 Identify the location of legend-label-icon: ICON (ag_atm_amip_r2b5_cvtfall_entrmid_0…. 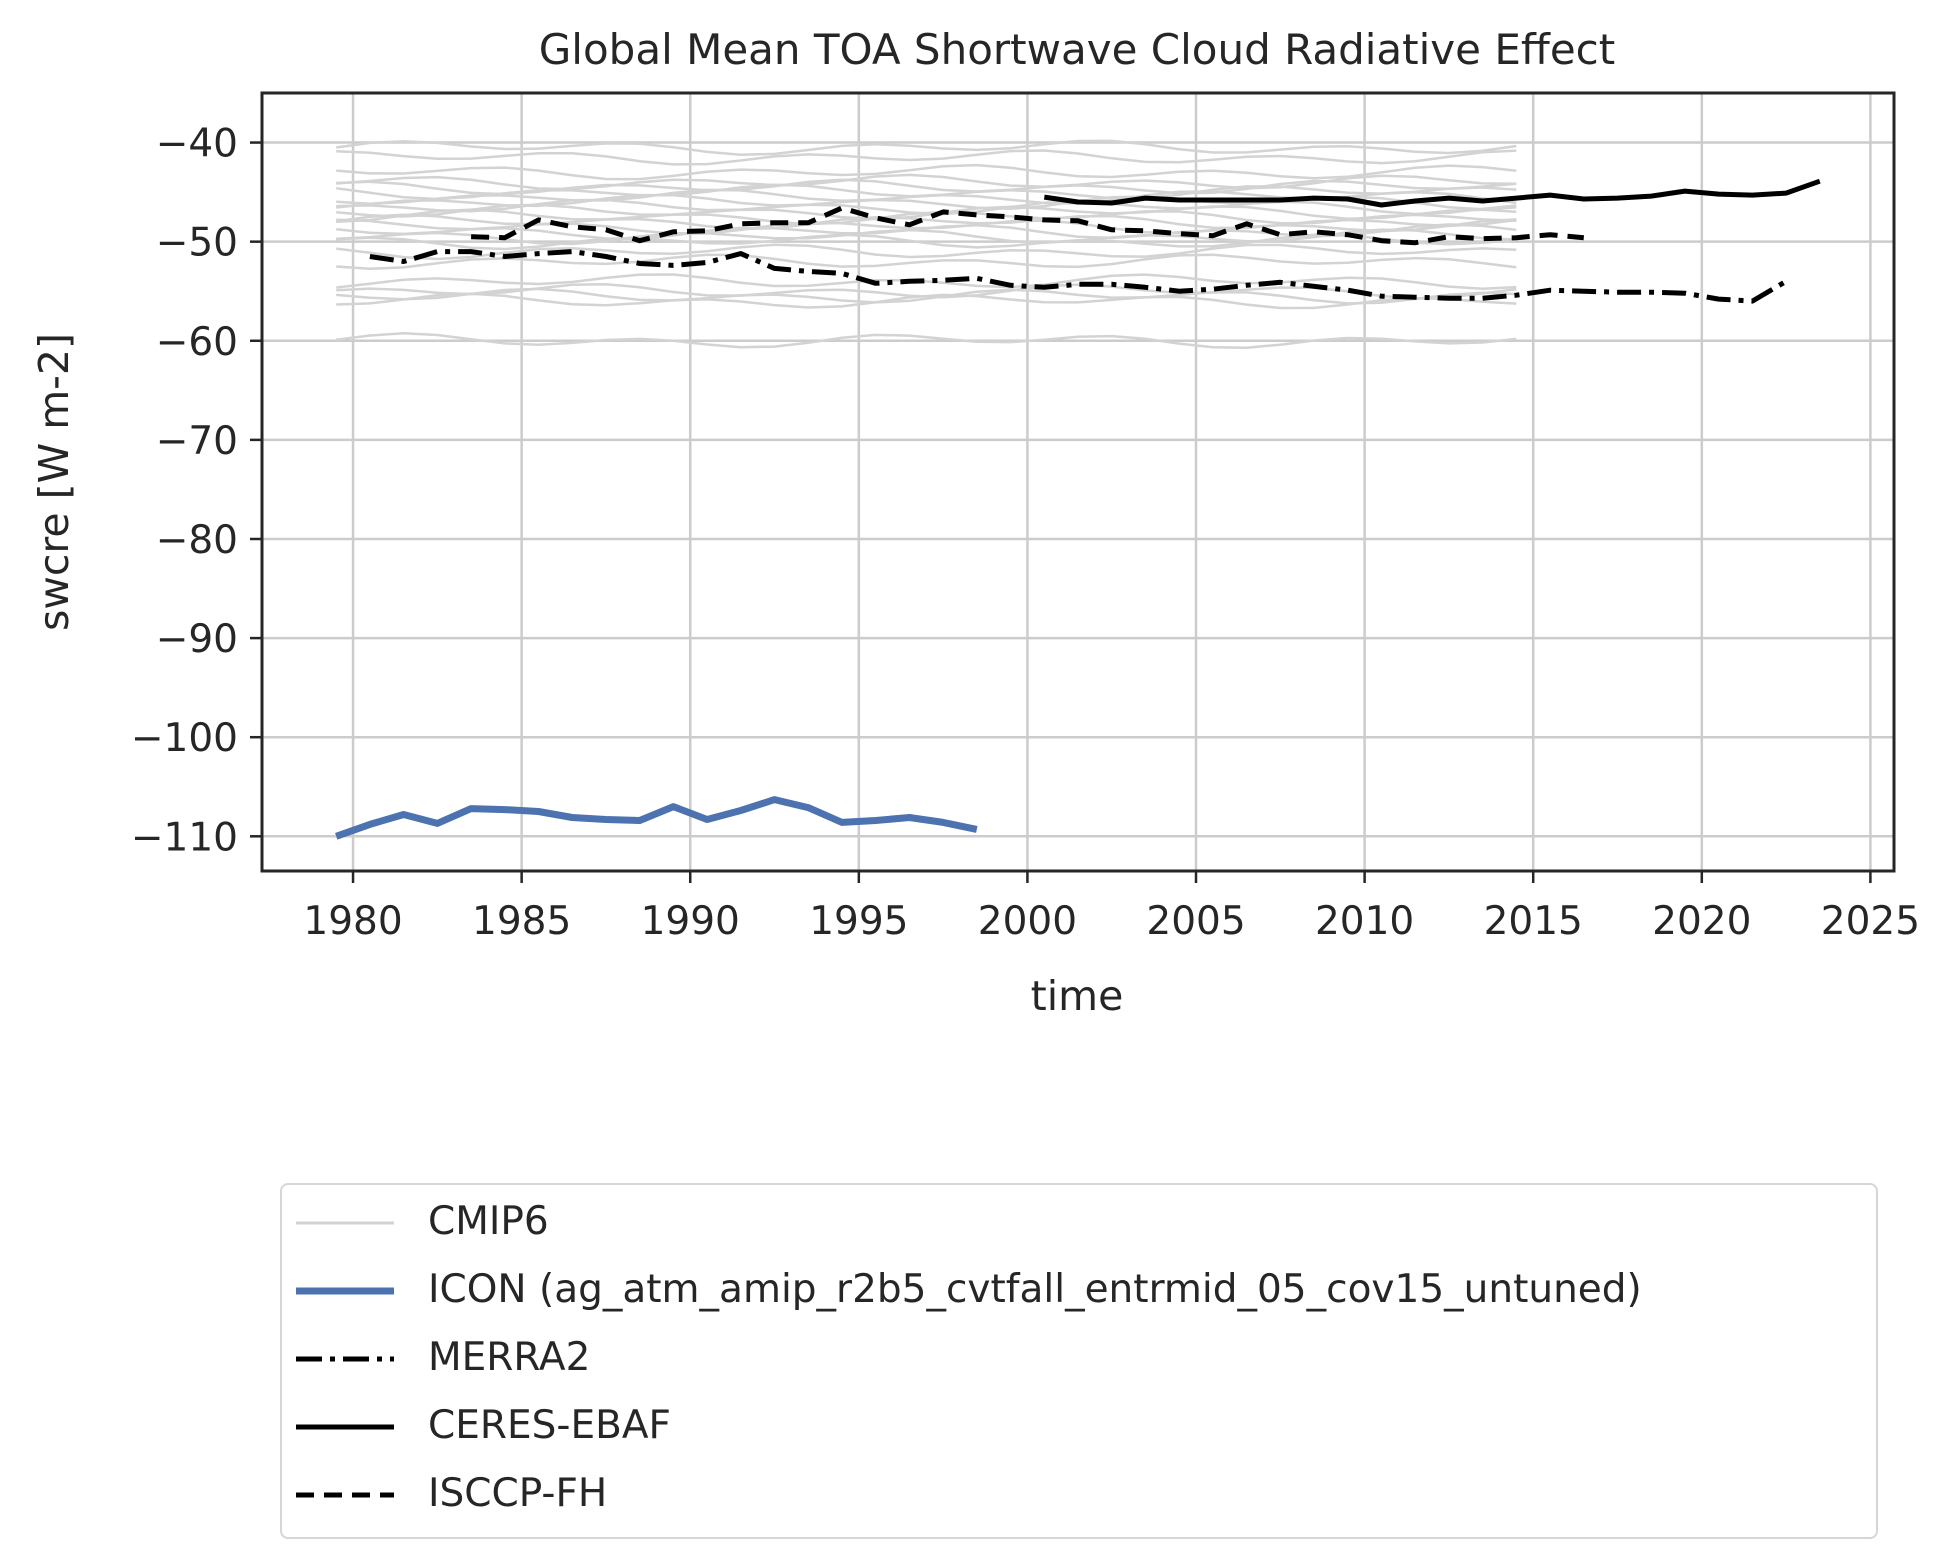
(1035, 1289).